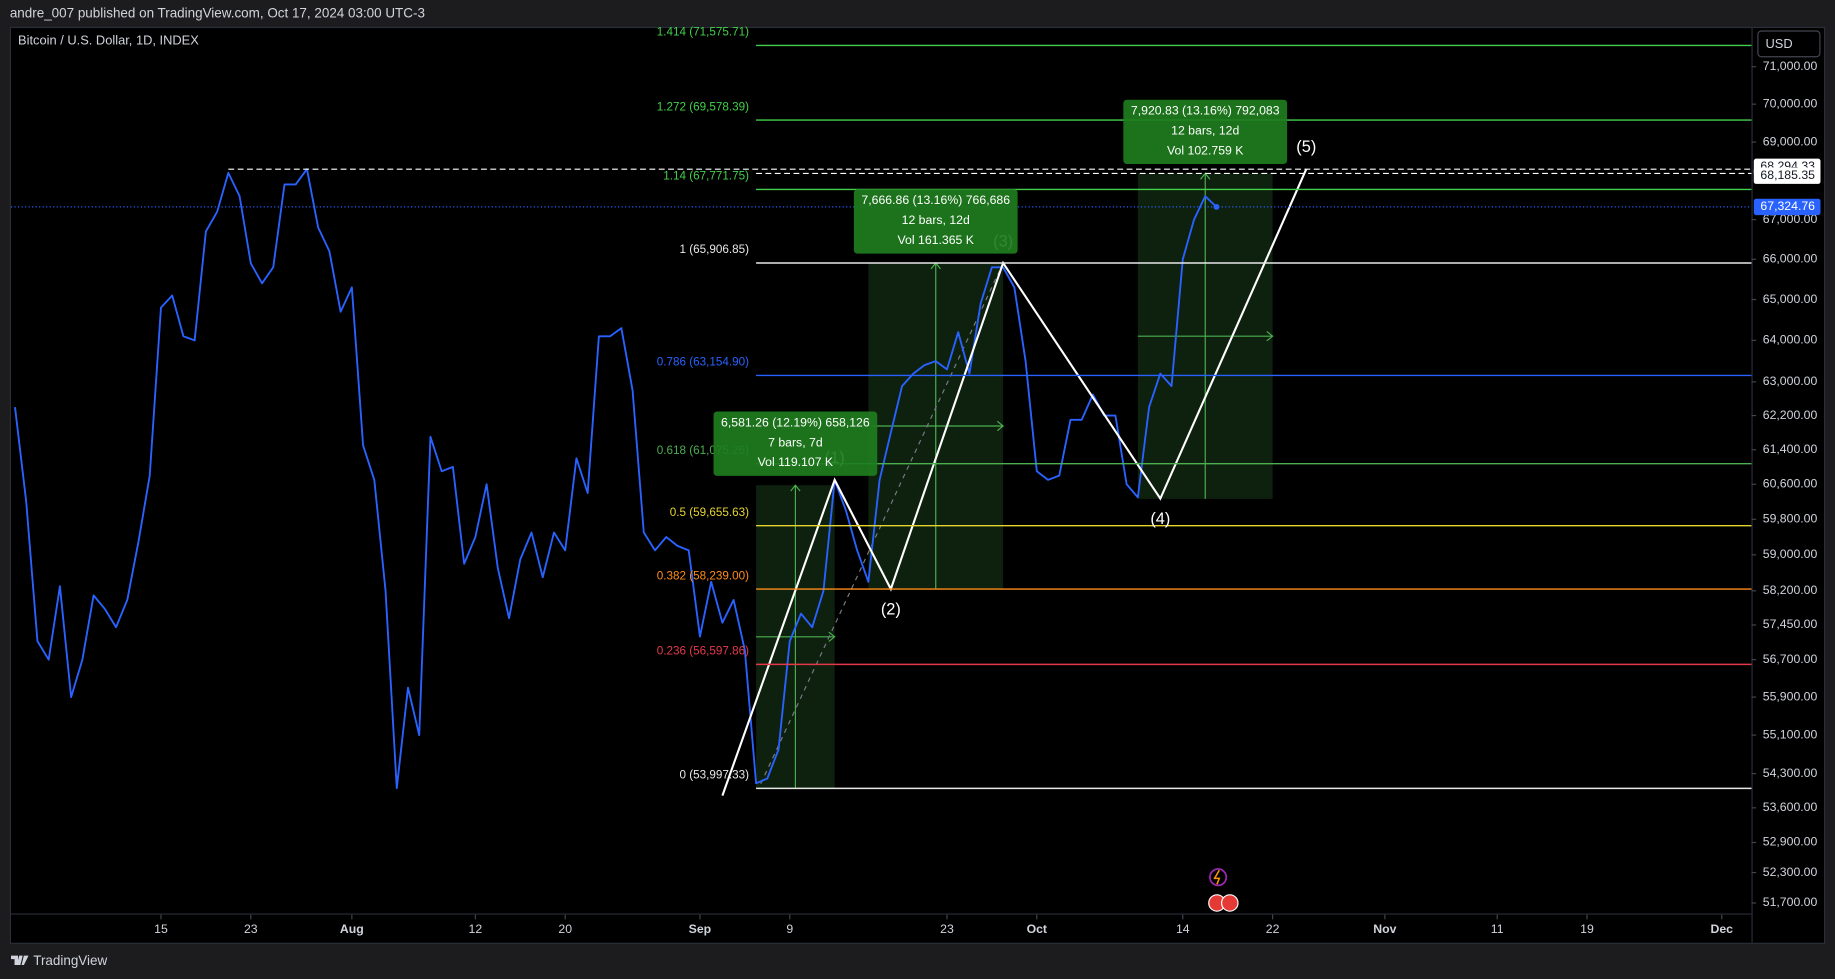  What do you see at coordinates (703, 106) in the screenshot?
I see `fib-label: 1.272 (69,578.39)` at bounding box center [703, 106].